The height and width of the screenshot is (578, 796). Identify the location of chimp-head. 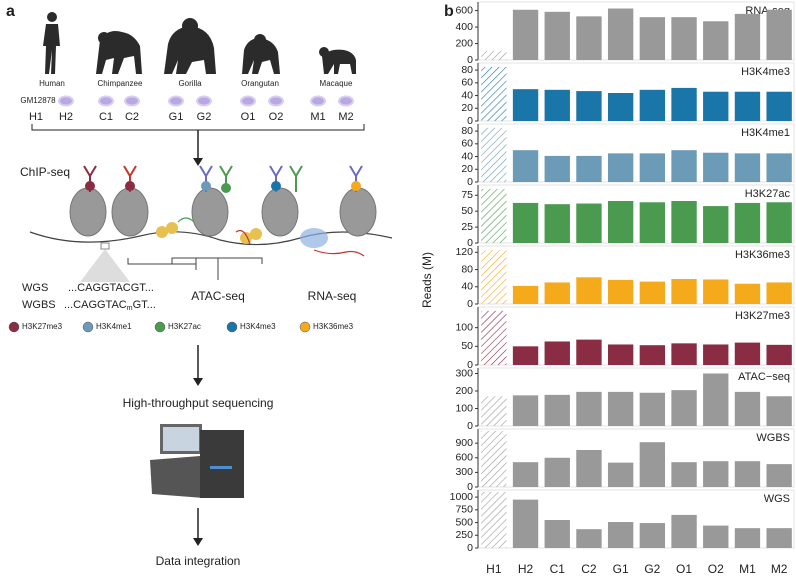
(104, 38).